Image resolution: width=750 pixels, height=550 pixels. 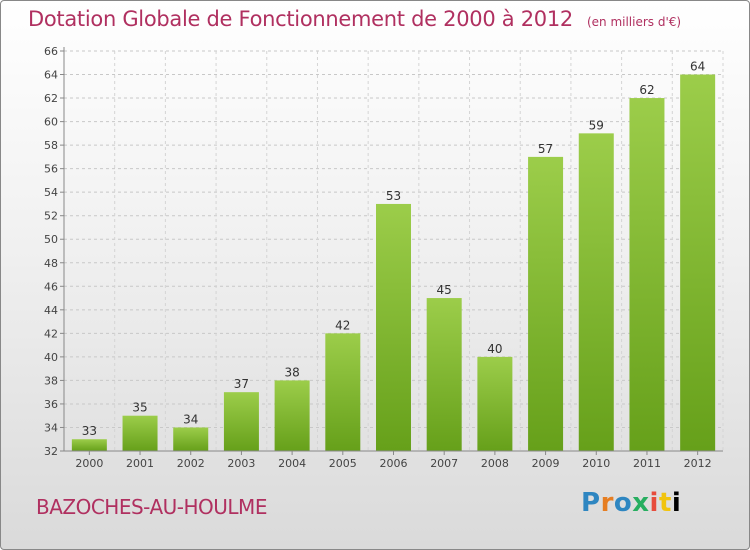 What do you see at coordinates (646, 90) in the screenshot?
I see `bar-value-label: 62` at bounding box center [646, 90].